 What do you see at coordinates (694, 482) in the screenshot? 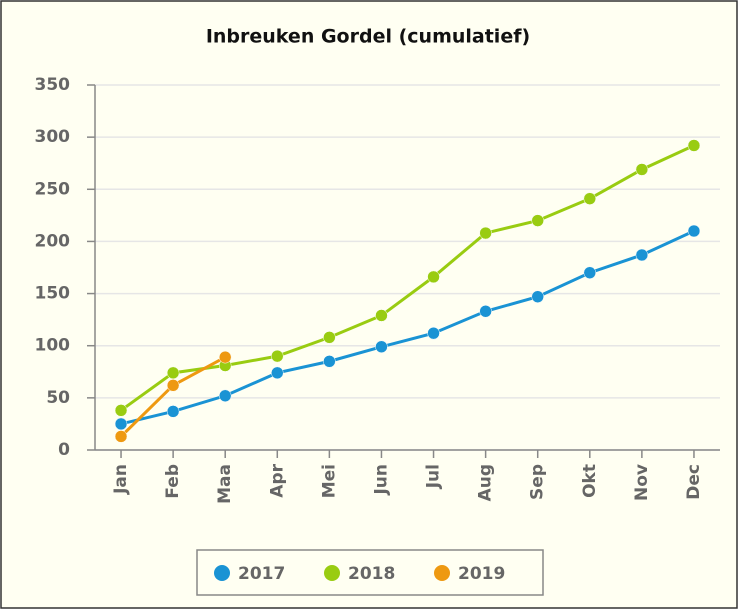
I see `x-tick-label: Dec` at bounding box center [694, 482].